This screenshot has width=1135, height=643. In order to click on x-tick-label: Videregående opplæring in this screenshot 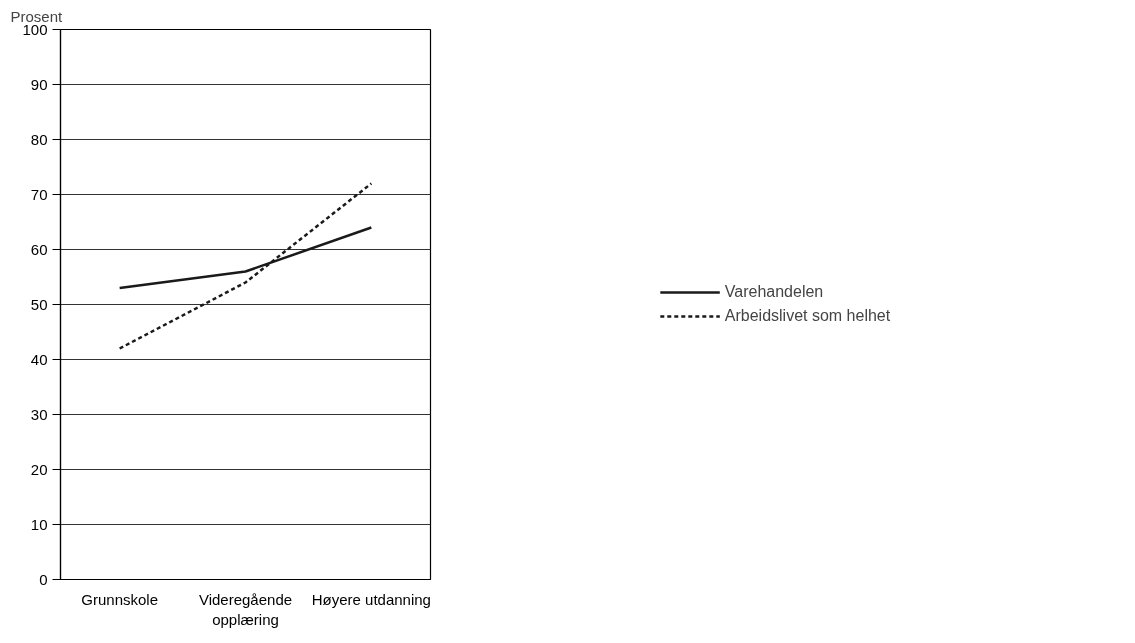, I will do `click(245, 609)`.